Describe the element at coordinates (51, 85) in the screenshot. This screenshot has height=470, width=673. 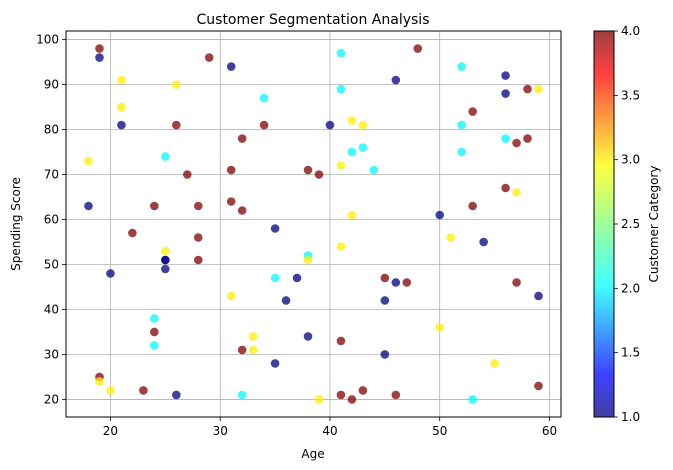
I see `y-tick-label: 90` at that location.